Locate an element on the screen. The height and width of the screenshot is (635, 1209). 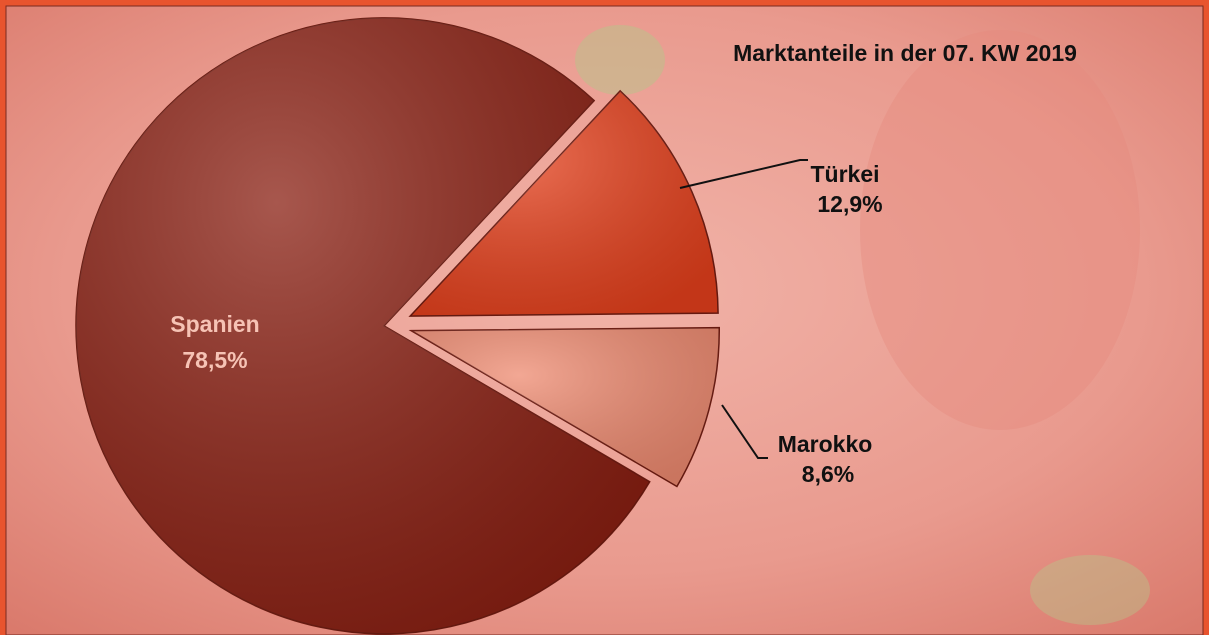
value-label: 78,5% is located at coordinates (214, 360).